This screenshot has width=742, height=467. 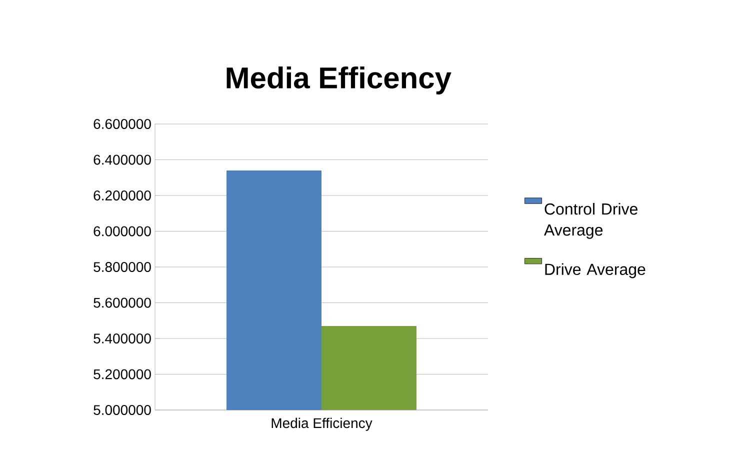 What do you see at coordinates (122, 195) in the screenshot?
I see `y-tick-label: 6.200000` at bounding box center [122, 195].